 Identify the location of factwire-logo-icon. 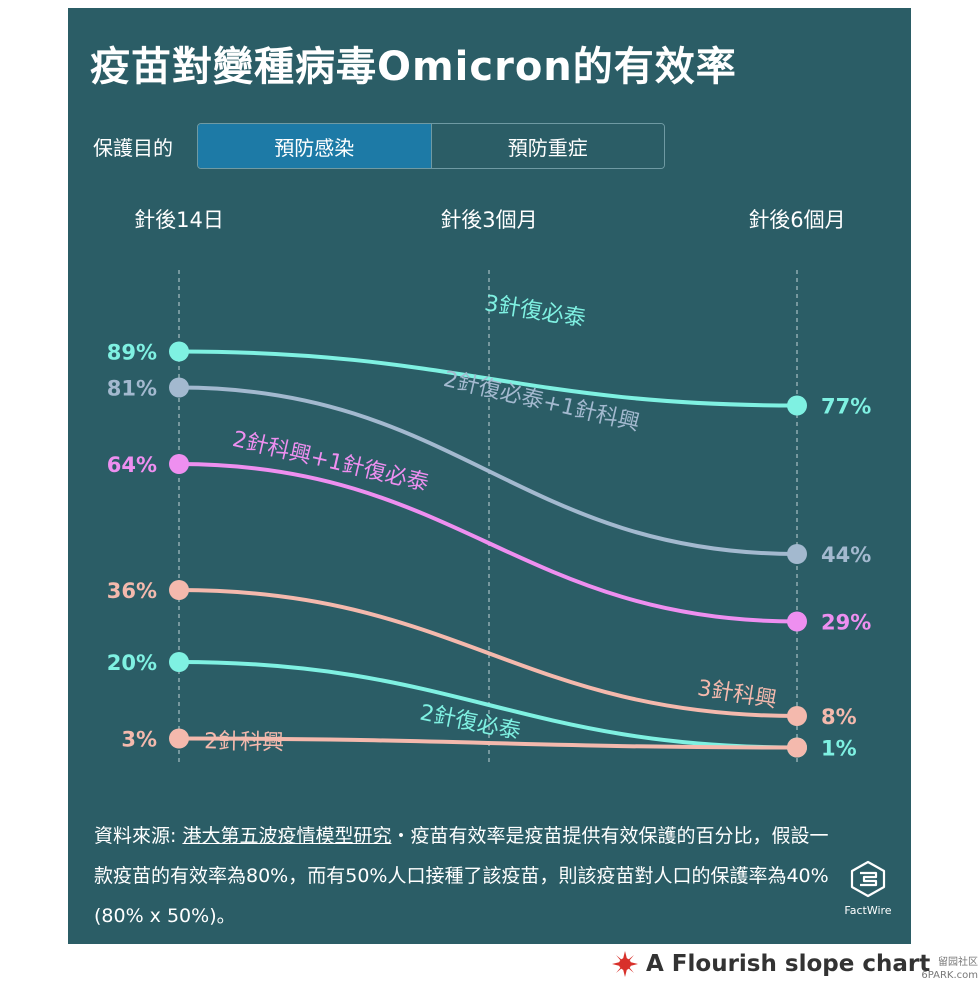
(868, 879).